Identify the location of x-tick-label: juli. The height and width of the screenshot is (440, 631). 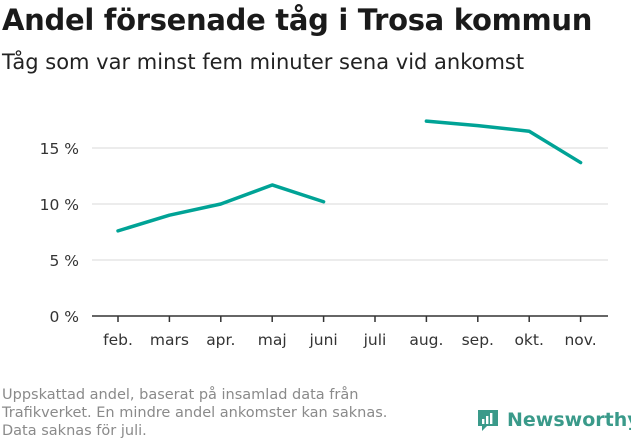
(375, 340).